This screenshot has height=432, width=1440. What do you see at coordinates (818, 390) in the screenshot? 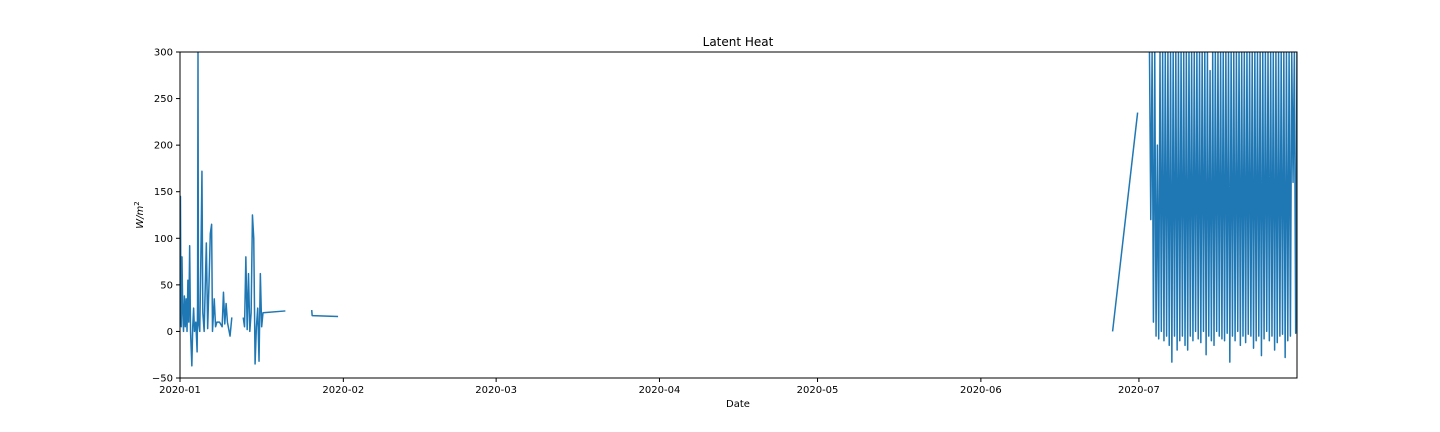
I see `x-tick-label: 2020-05` at bounding box center [818, 390].